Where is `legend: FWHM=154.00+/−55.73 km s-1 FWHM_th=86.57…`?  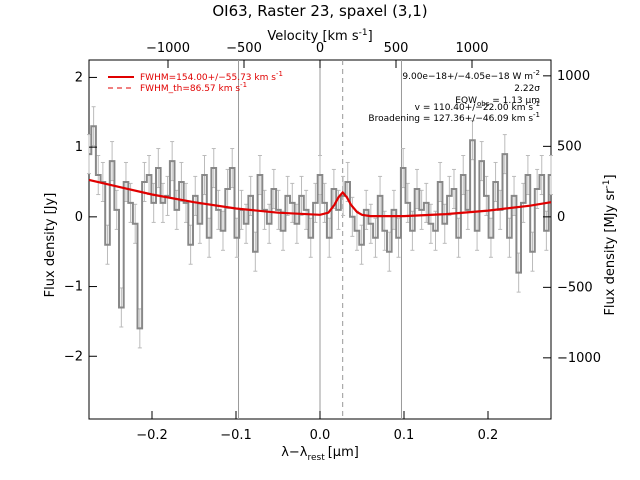 legend: FWHM=154.00+/−55.73 km s-1 FWHM_th=86.57… is located at coordinates (195, 82).